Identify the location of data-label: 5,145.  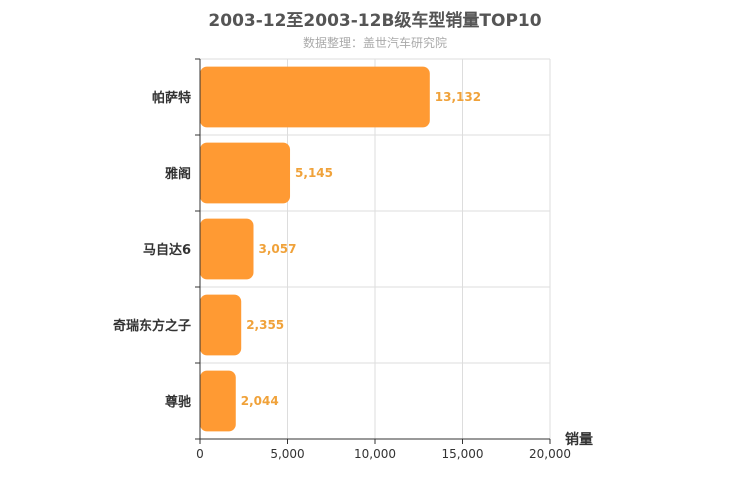
(314, 173).